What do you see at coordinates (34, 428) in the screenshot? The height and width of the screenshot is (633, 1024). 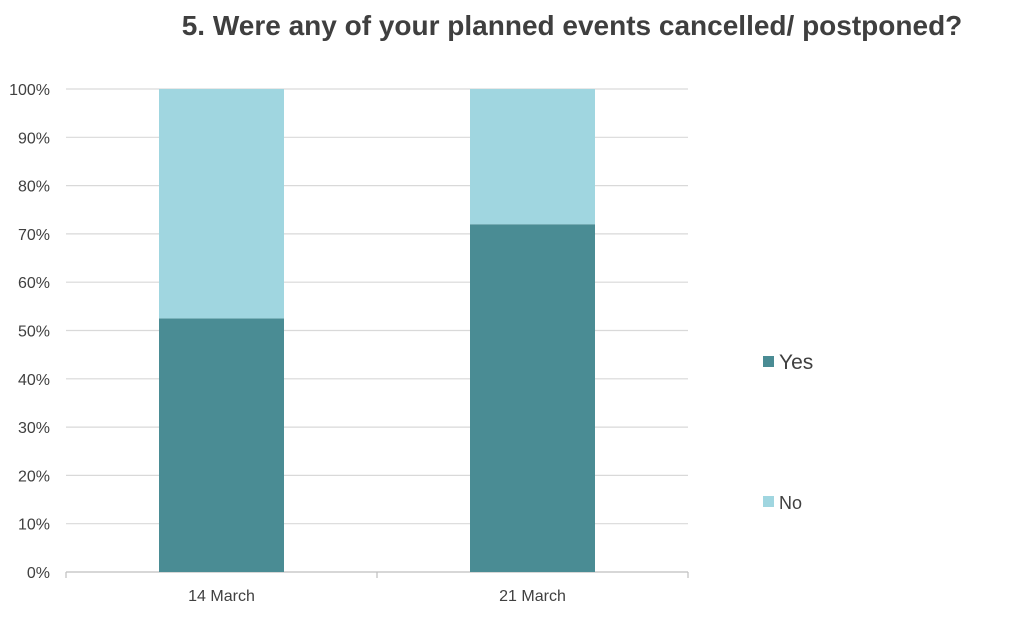 I see `y-tick-label: 30%` at bounding box center [34, 428].